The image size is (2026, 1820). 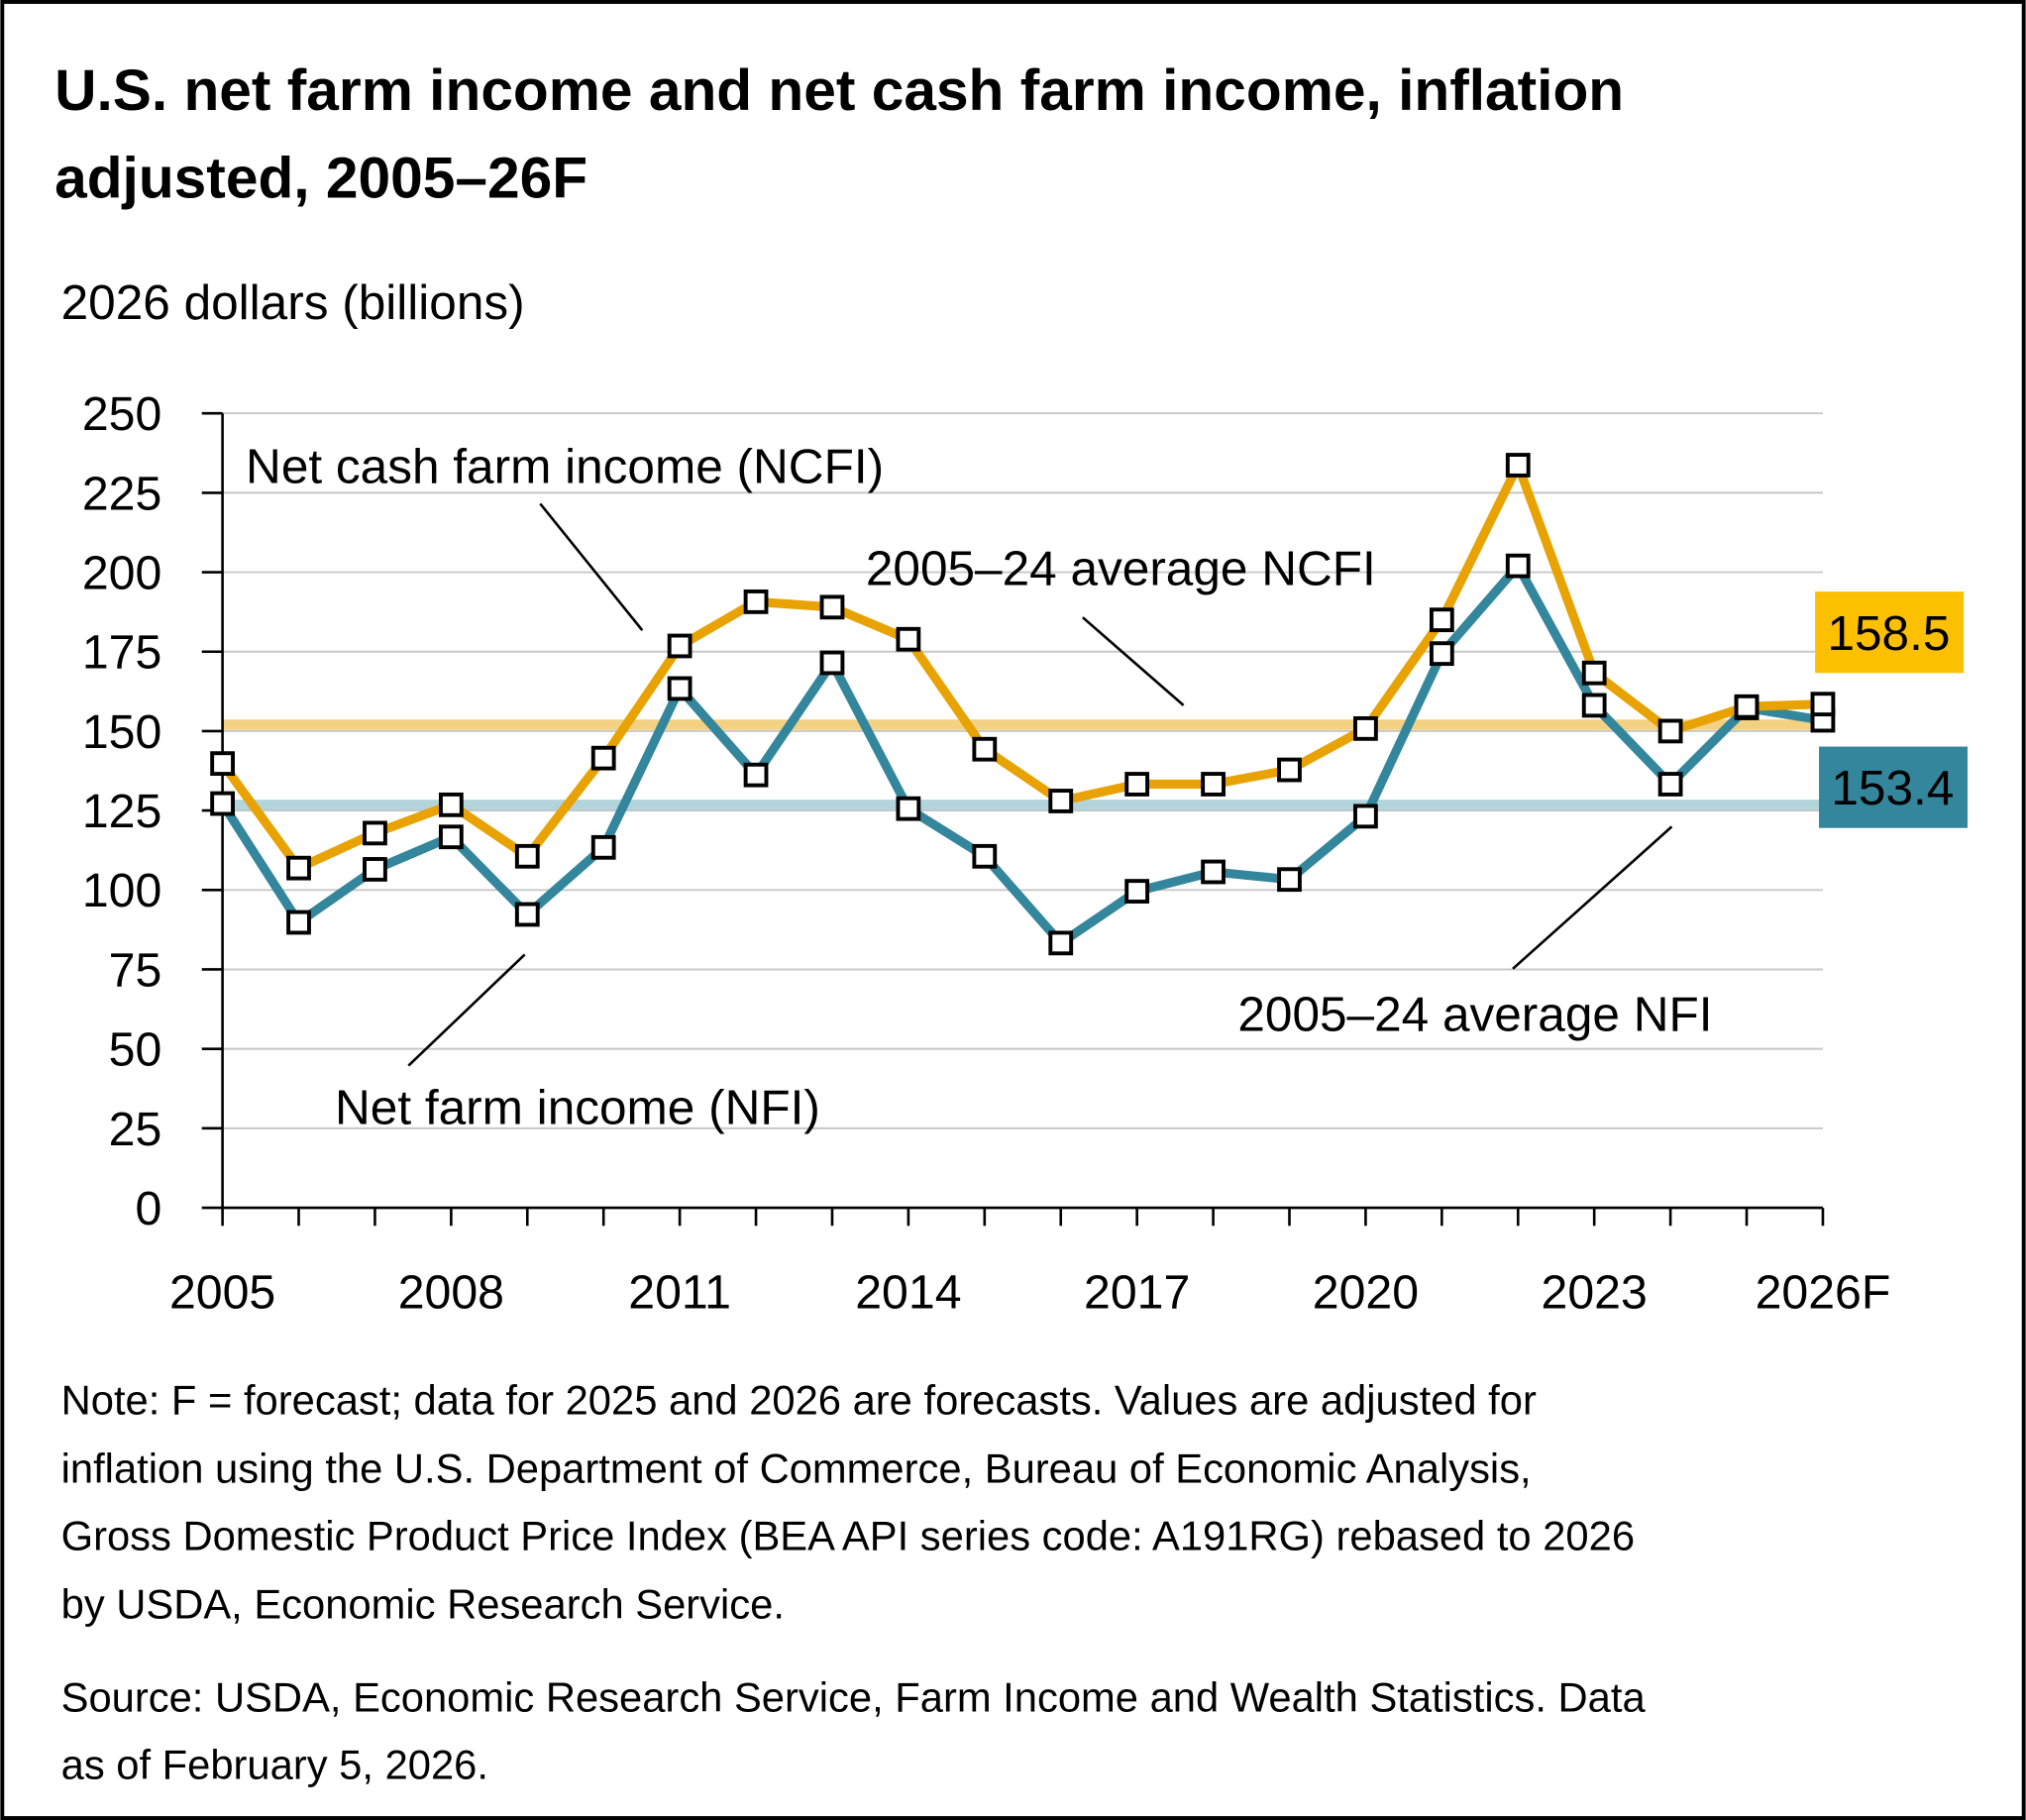 What do you see at coordinates (908, 1293) in the screenshot?
I see `x-tick-label: 2014` at bounding box center [908, 1293].